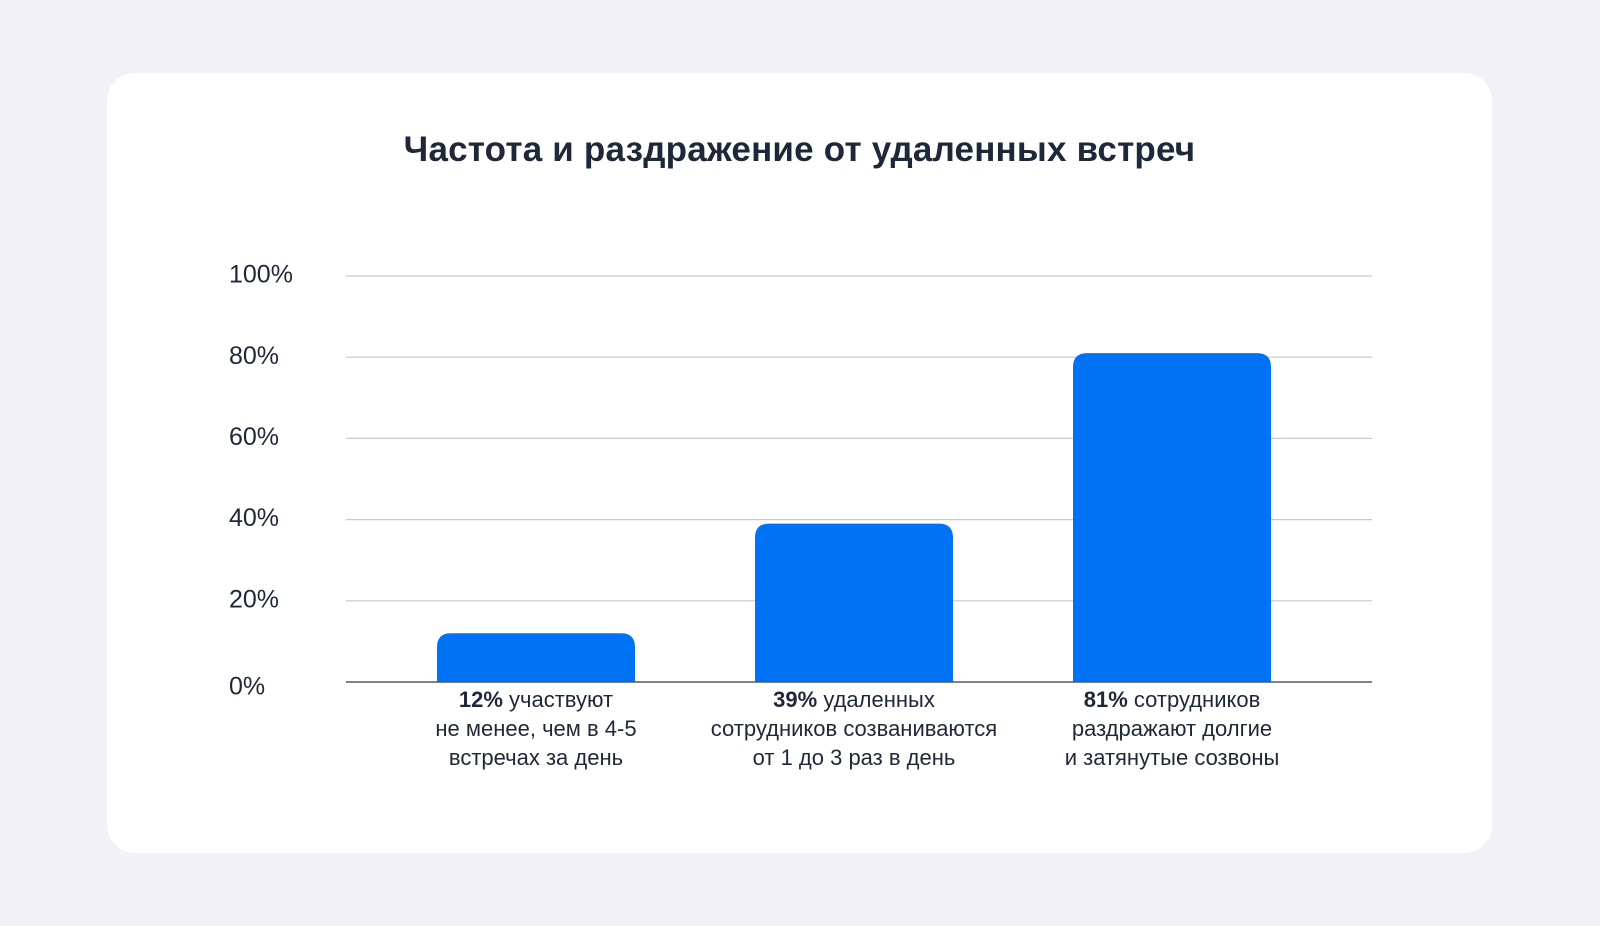 The image size is (1600, 926). What do you see at coordinates (1105, 699) in the screenshot?
I see `category-label-3-percent: 81%` at bounding box center [1105, 699].